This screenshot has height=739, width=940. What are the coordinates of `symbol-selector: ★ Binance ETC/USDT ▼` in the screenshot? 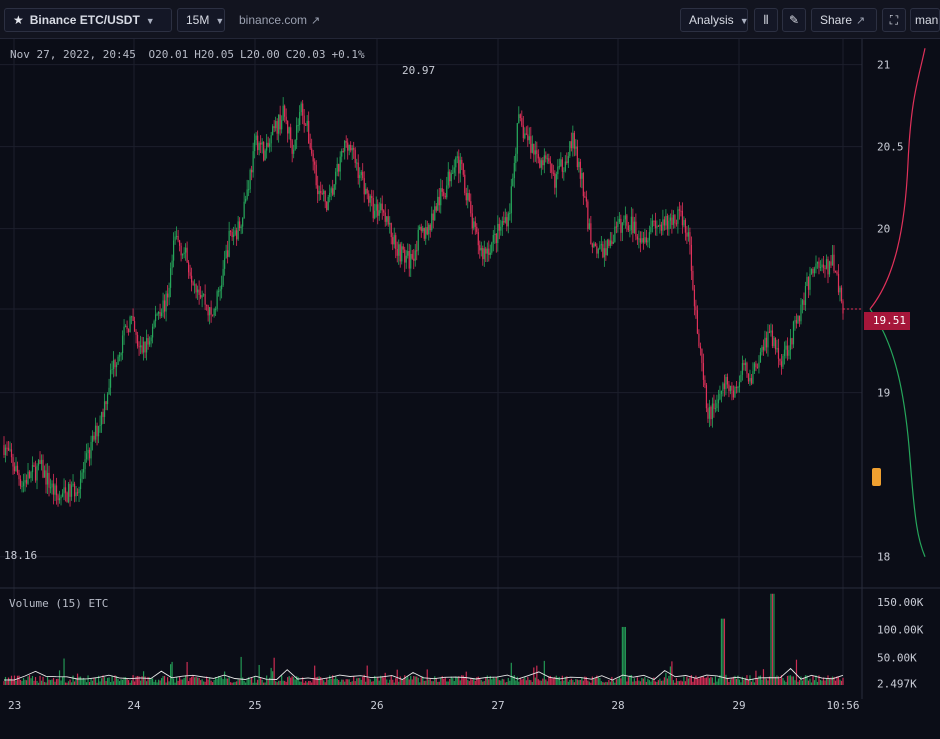 It's located at (88, 20).